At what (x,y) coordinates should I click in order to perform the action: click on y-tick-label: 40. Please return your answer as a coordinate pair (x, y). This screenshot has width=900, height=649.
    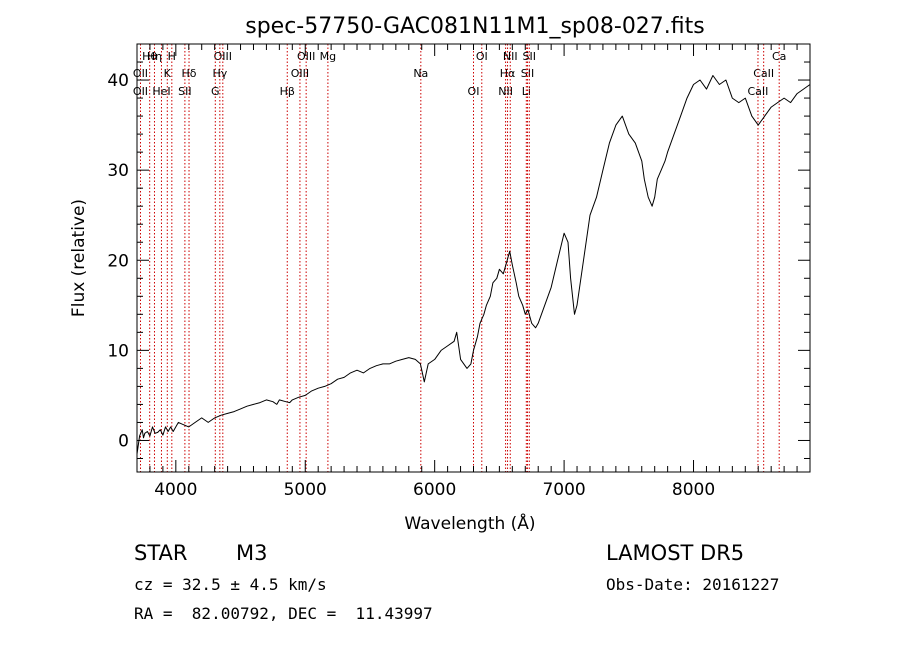
    Looking at the image, I should click on (118, 81).